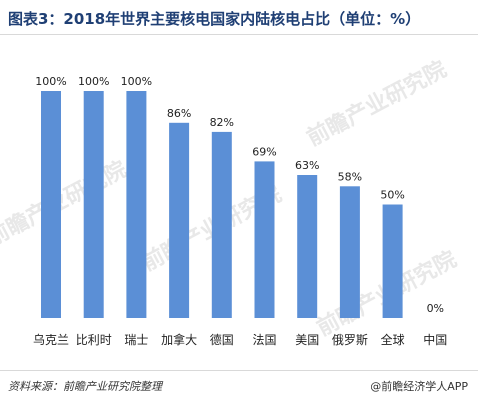 The width and height of the screenshot is (478, 405). What do you see at coordinates (435, 339) in the screenshot?
I see `category-label-10: 中国` at bounding box center [435, 339].